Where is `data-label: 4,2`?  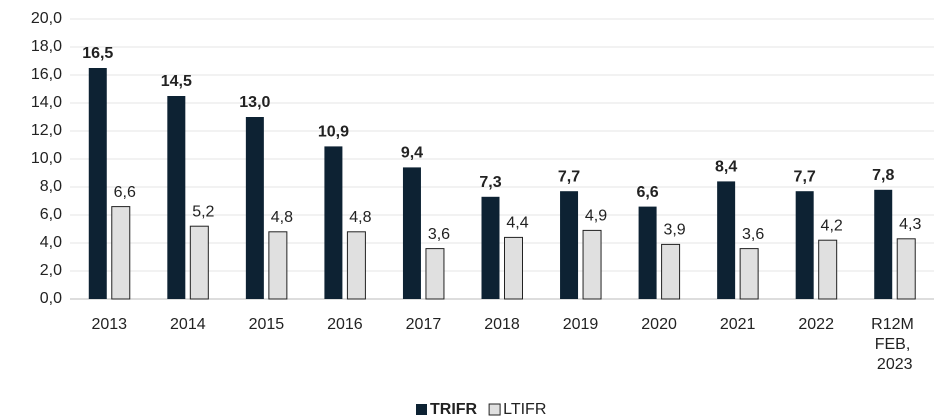
data-label: 4,2 is located at coordinates (832, 225).